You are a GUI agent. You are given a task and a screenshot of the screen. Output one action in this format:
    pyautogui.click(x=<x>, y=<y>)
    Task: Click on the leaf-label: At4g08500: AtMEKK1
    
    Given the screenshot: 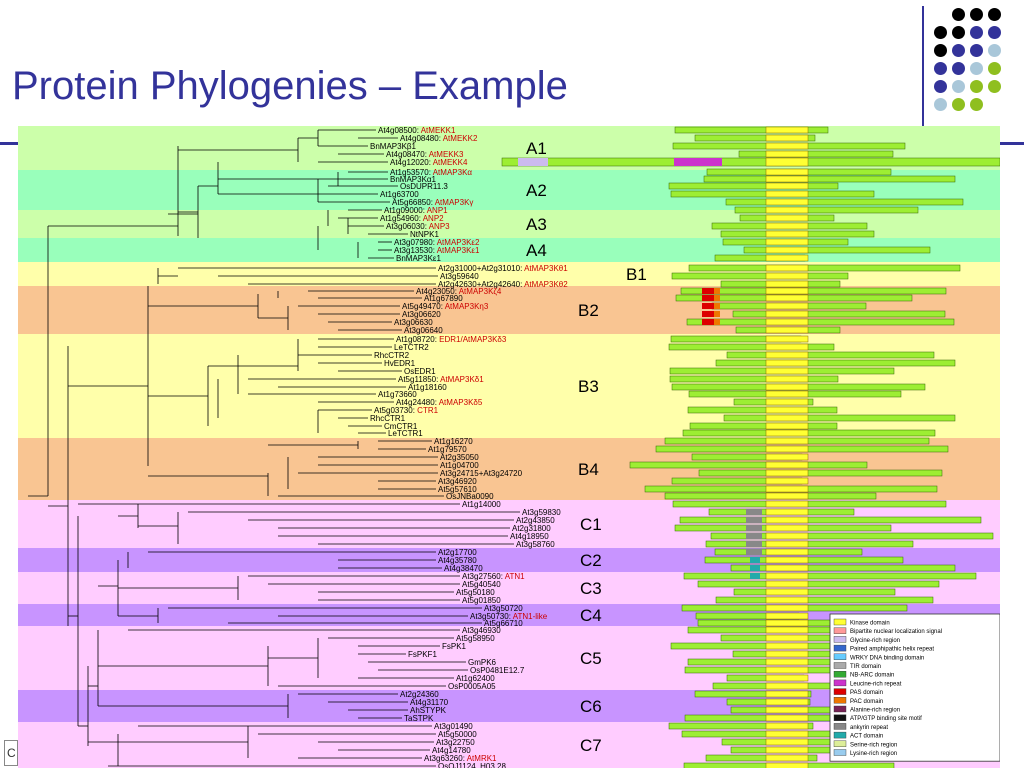 What is the action you would take?
    pyautogui.click(x=417, y=130)
    